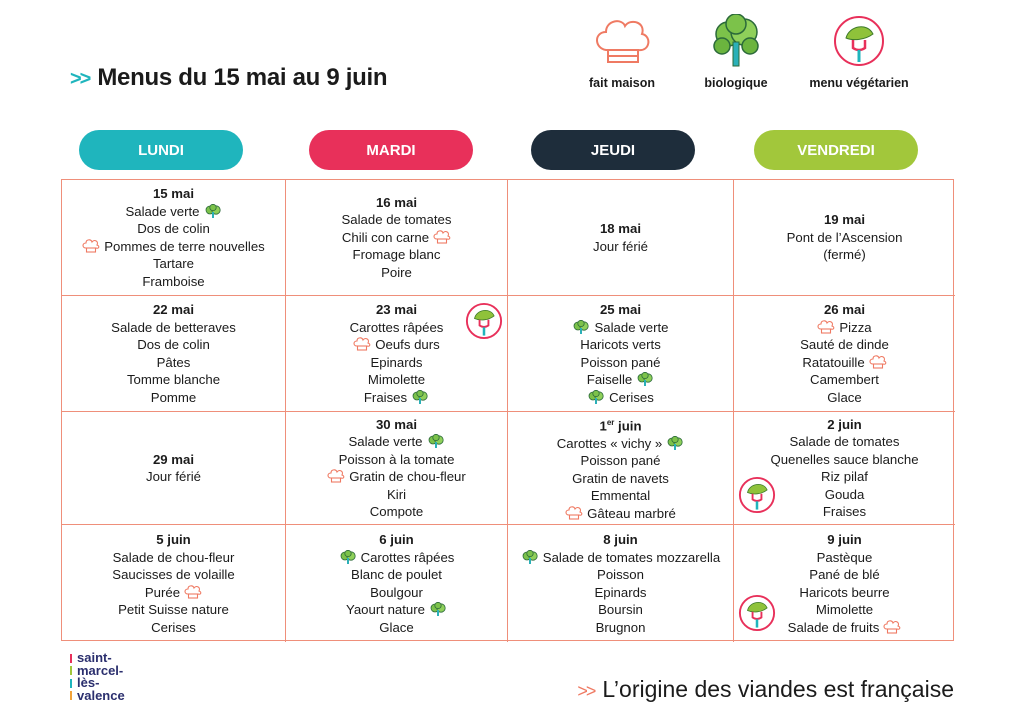 The height and width of the screenshot is (724, 1024). Describe the element at coordinates (833, 627) in the screenshot. I see `menu-item-text: Salade de fruits` at that location.